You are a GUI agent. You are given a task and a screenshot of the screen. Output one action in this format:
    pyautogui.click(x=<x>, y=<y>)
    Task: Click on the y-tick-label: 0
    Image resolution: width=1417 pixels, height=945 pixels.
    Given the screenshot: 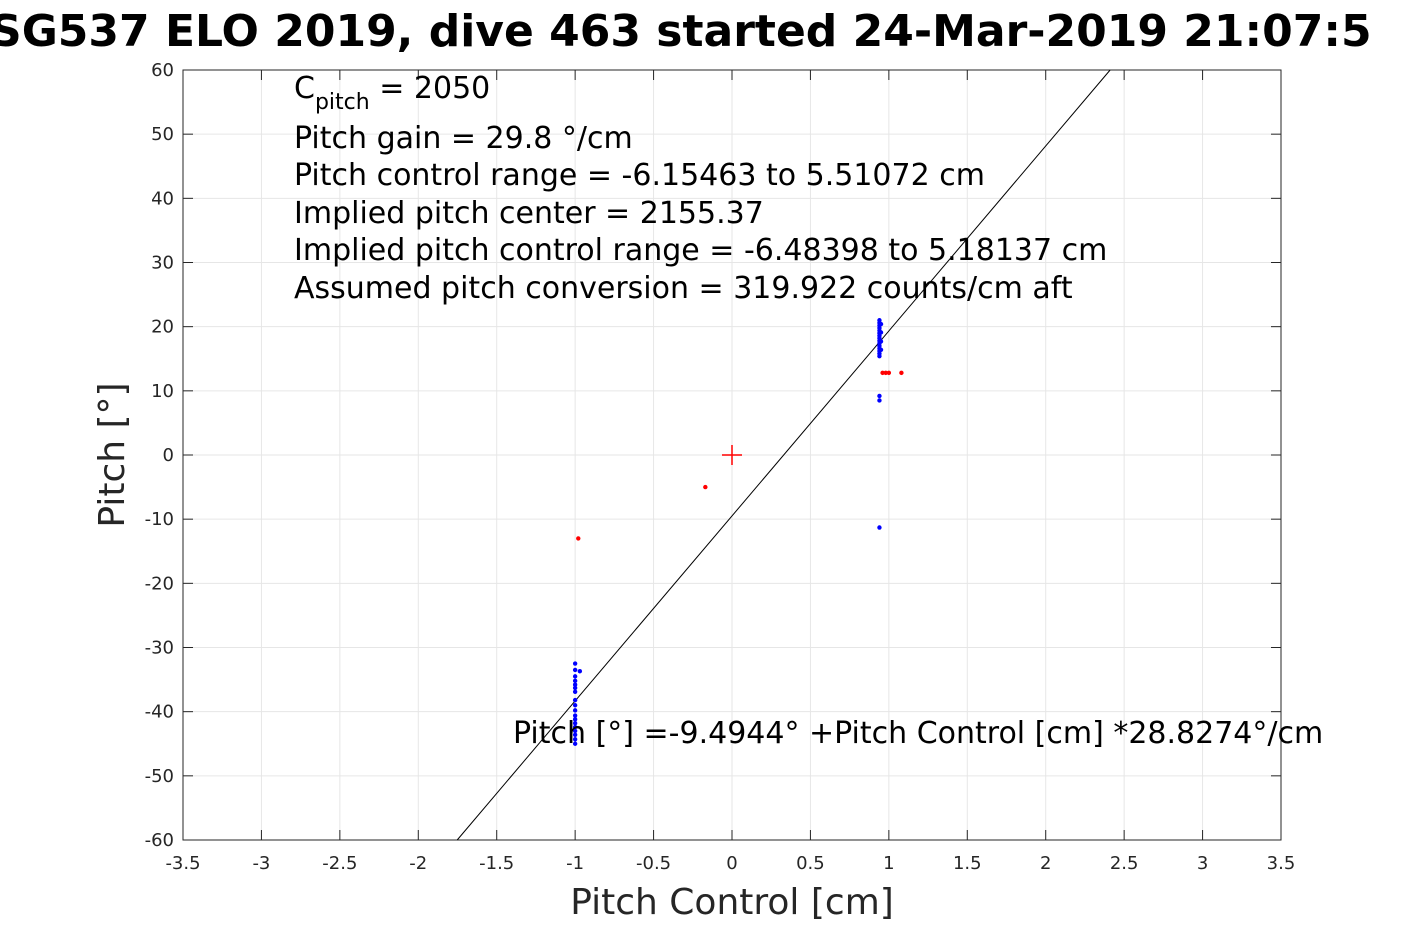 What is the action you would take?
    pyautogui.click(x=168, y=455)
    